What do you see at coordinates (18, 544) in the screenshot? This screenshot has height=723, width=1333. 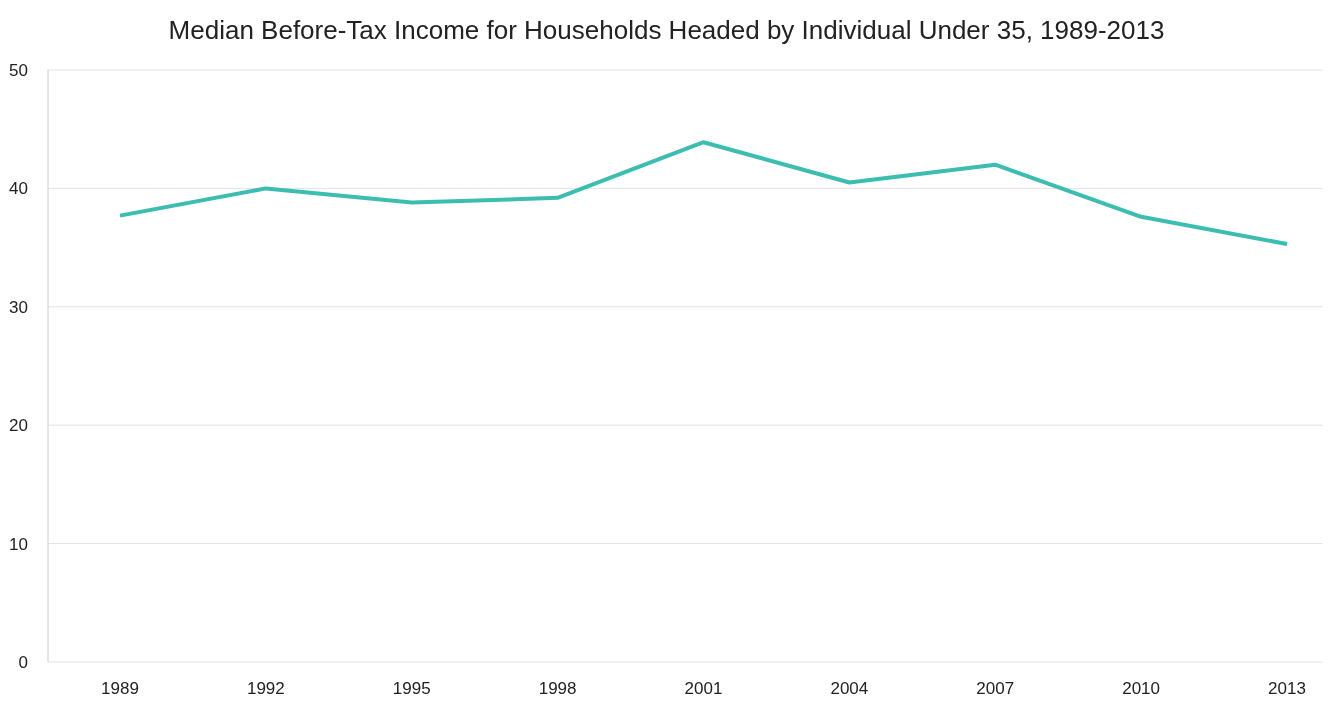 I see `y-tick-label: 10` at bounding box center [18, 544].